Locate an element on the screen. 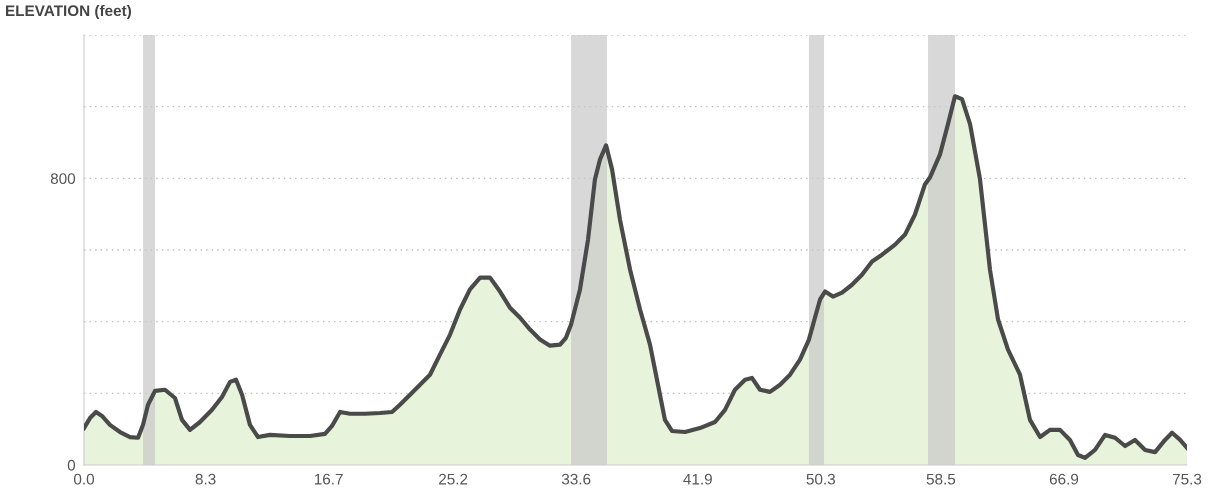  x-tick-label: 25.2 is located at coordinates (453, 479).